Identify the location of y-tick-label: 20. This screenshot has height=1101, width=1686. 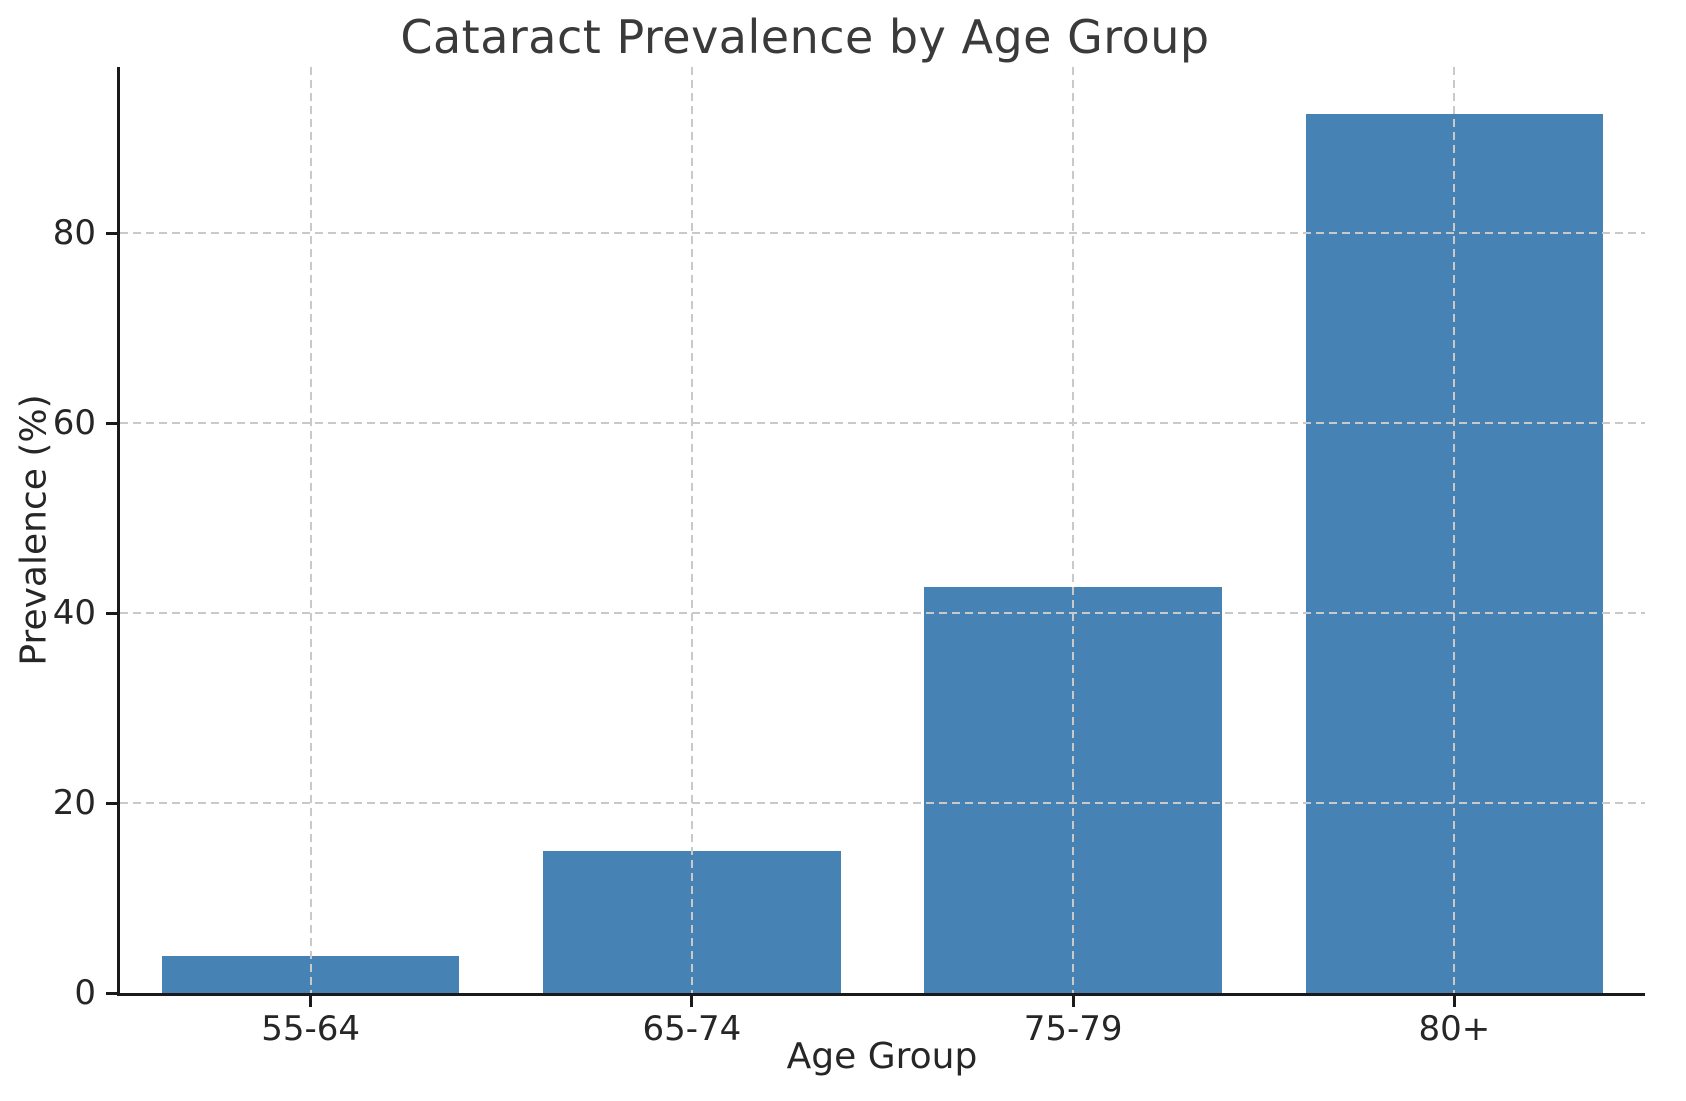
(74, 803).